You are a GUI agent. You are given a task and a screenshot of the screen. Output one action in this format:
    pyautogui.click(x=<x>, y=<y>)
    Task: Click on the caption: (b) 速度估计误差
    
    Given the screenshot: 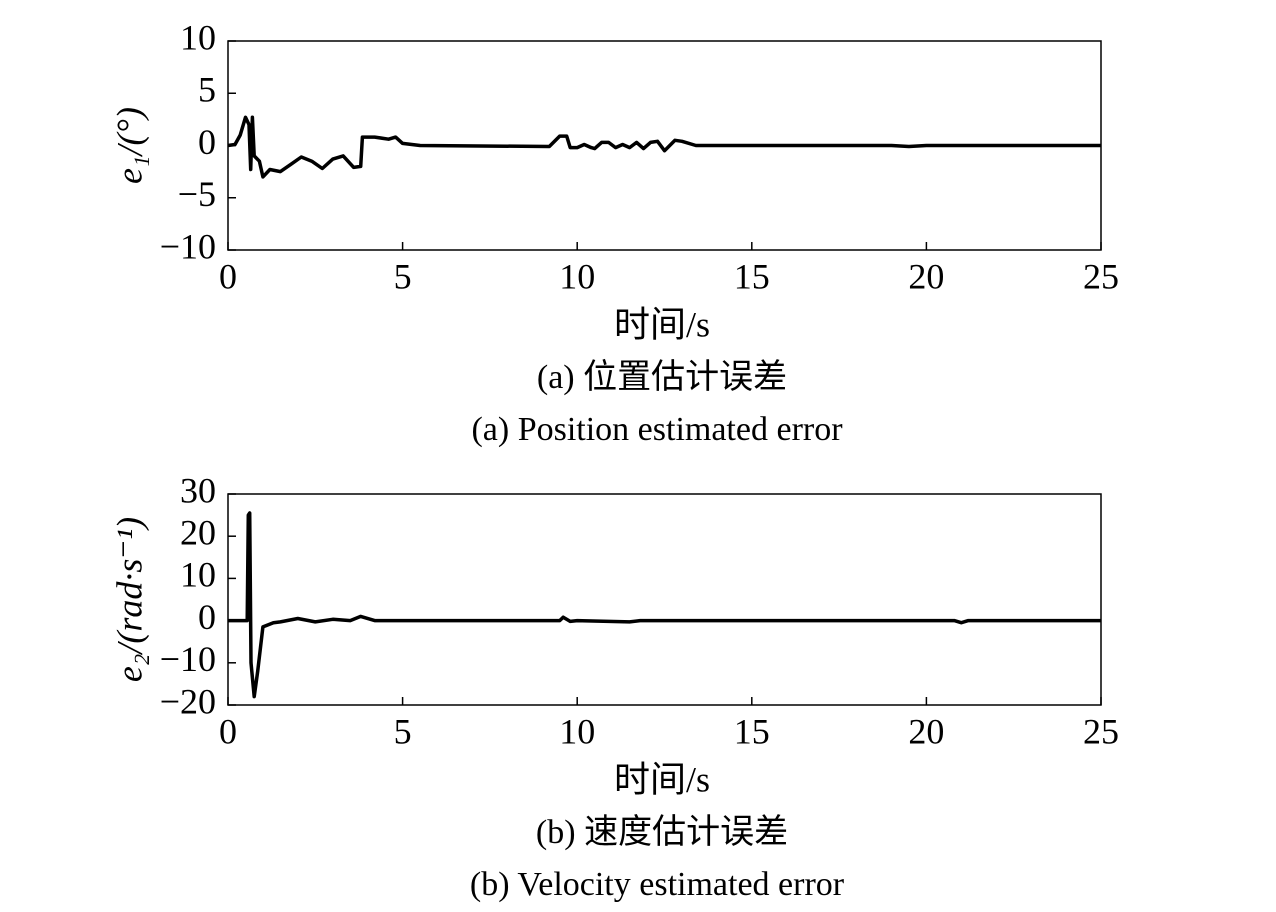 What is the action you would take?
    pyautogui.click(x=662, y=832)
    